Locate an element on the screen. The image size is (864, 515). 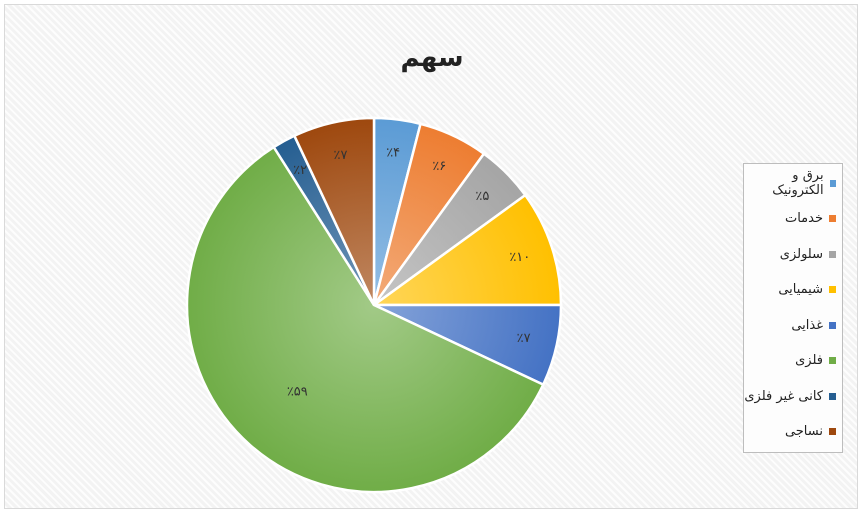
legend-label: برق و الکترونیک is located at coordinates (798, 183).